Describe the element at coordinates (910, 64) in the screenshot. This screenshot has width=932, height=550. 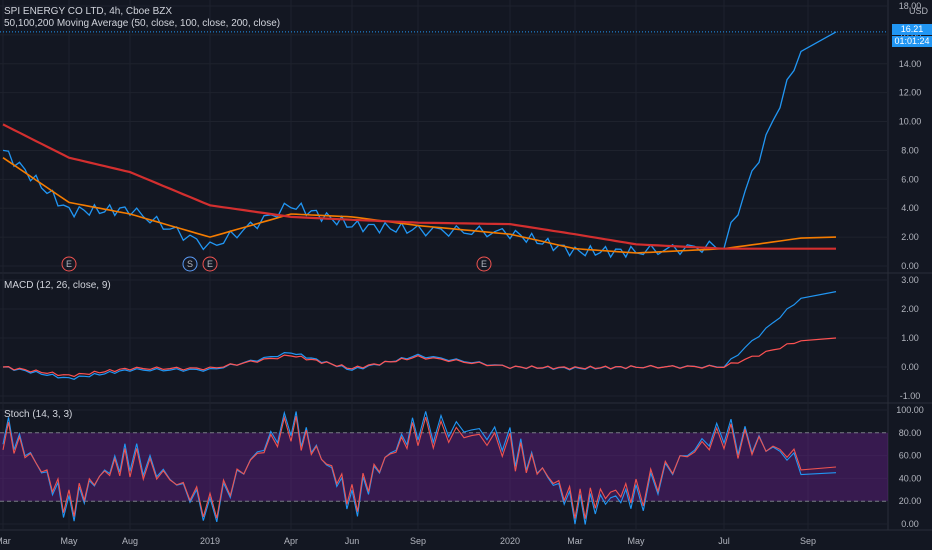
I see `price-axis-label: 14.00` at that location.